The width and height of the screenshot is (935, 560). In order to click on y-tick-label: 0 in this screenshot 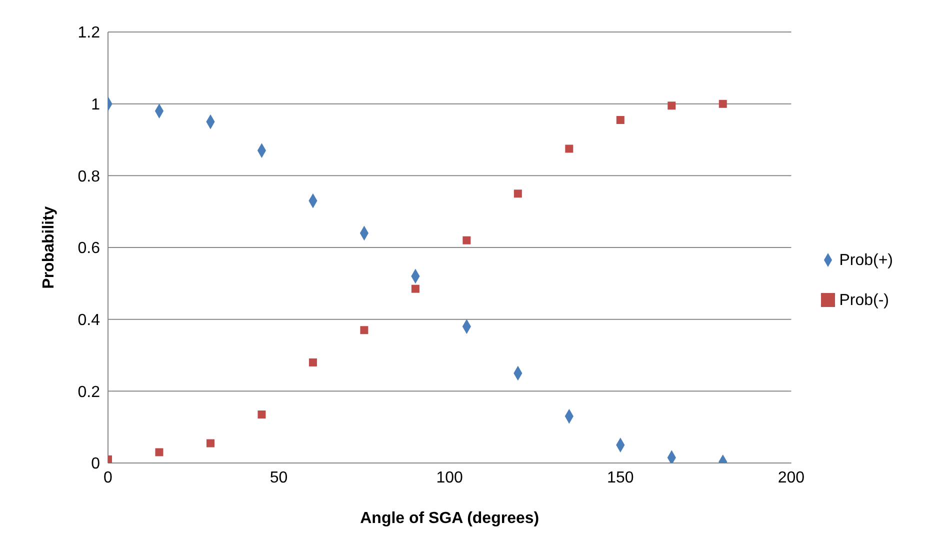, I will do `click(95, 464)`.